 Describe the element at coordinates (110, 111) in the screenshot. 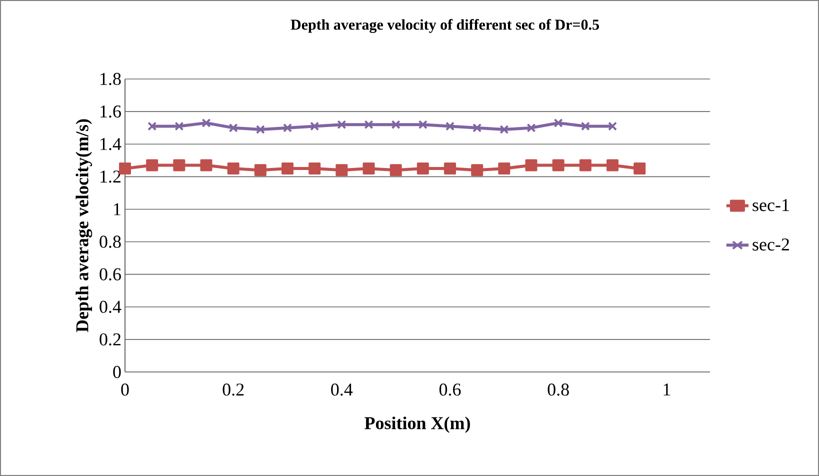

I see `y-tick-label: 1.6` at that location.